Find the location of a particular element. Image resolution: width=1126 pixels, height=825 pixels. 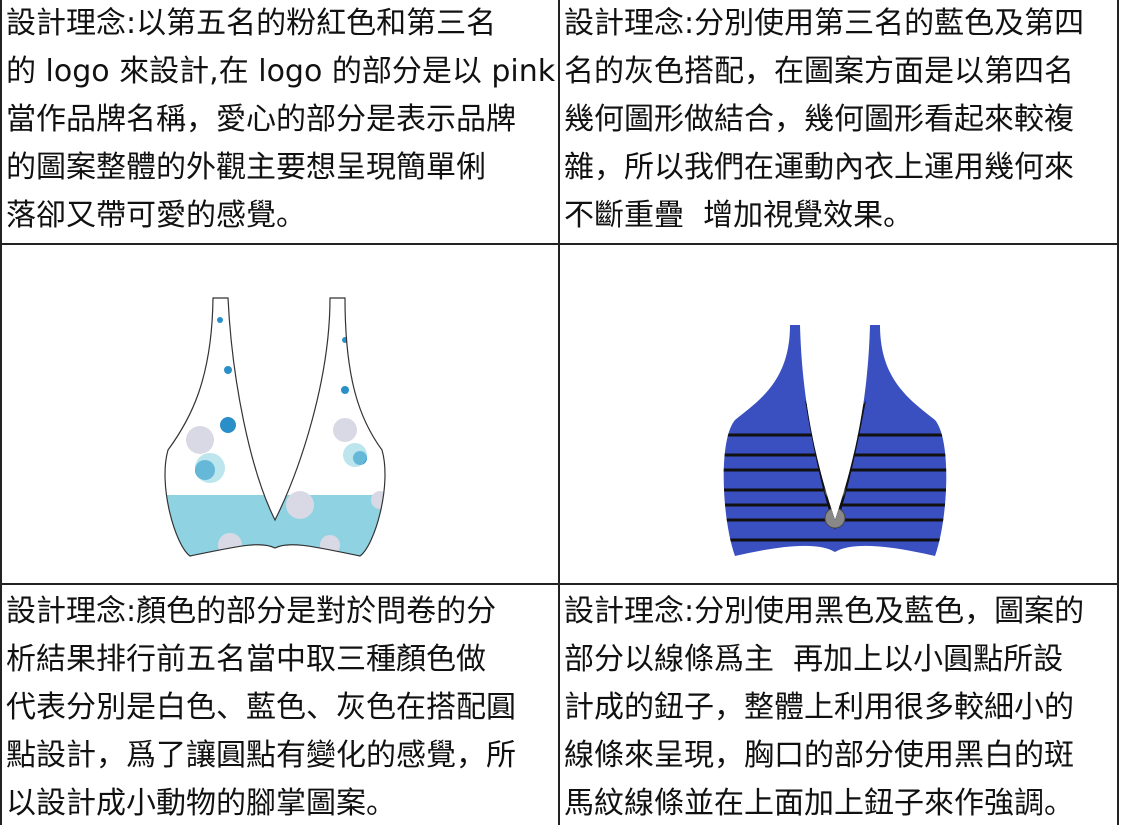

text-line: 點設計，爲了讓圓點有變化的感覺，所 is located at coordinates (261, 755).